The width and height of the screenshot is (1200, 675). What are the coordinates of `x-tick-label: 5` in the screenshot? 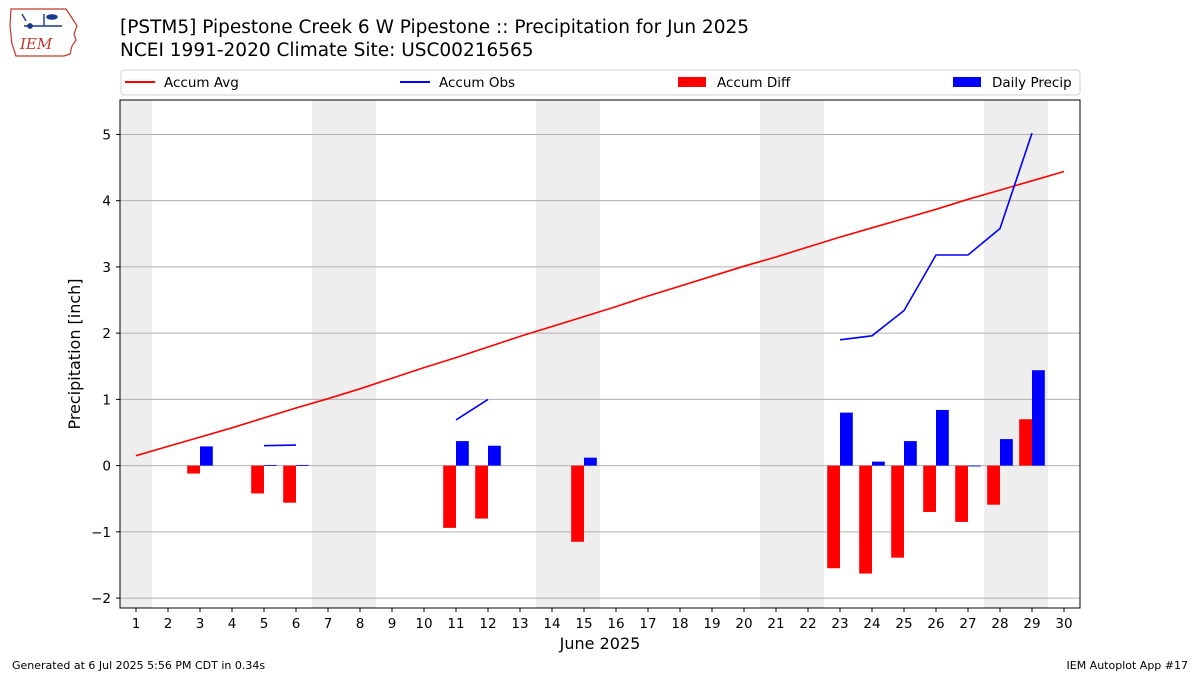 It's located at (264, 624).